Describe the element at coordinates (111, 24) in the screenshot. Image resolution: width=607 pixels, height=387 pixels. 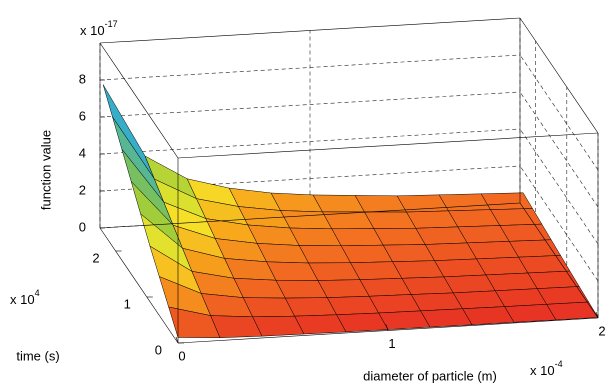
I see `z-multiplier-exponent: -17` at that location.